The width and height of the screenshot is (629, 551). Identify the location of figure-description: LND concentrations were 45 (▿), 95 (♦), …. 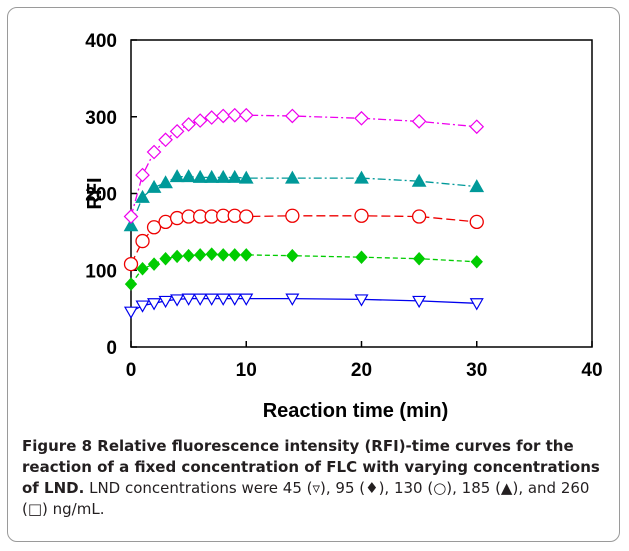
(306, 498).